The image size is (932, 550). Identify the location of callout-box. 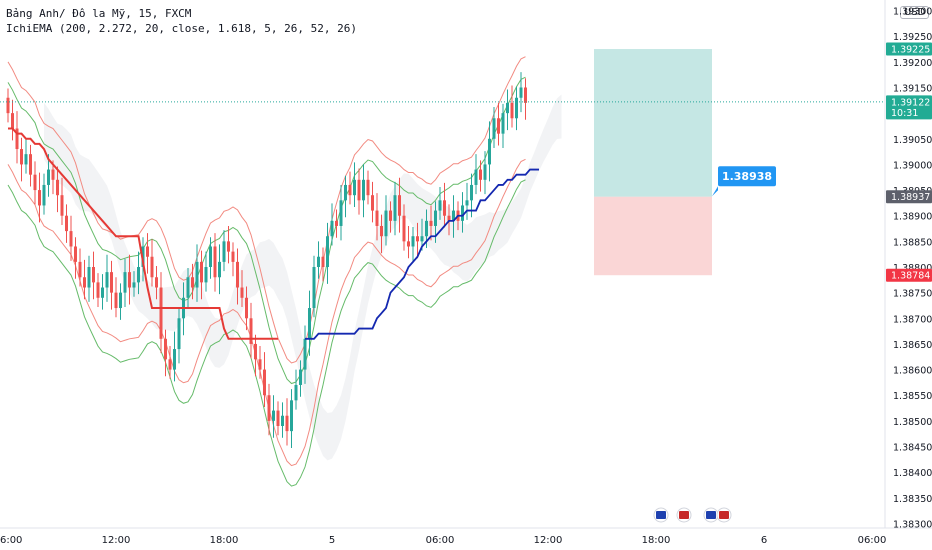
(747, 176).